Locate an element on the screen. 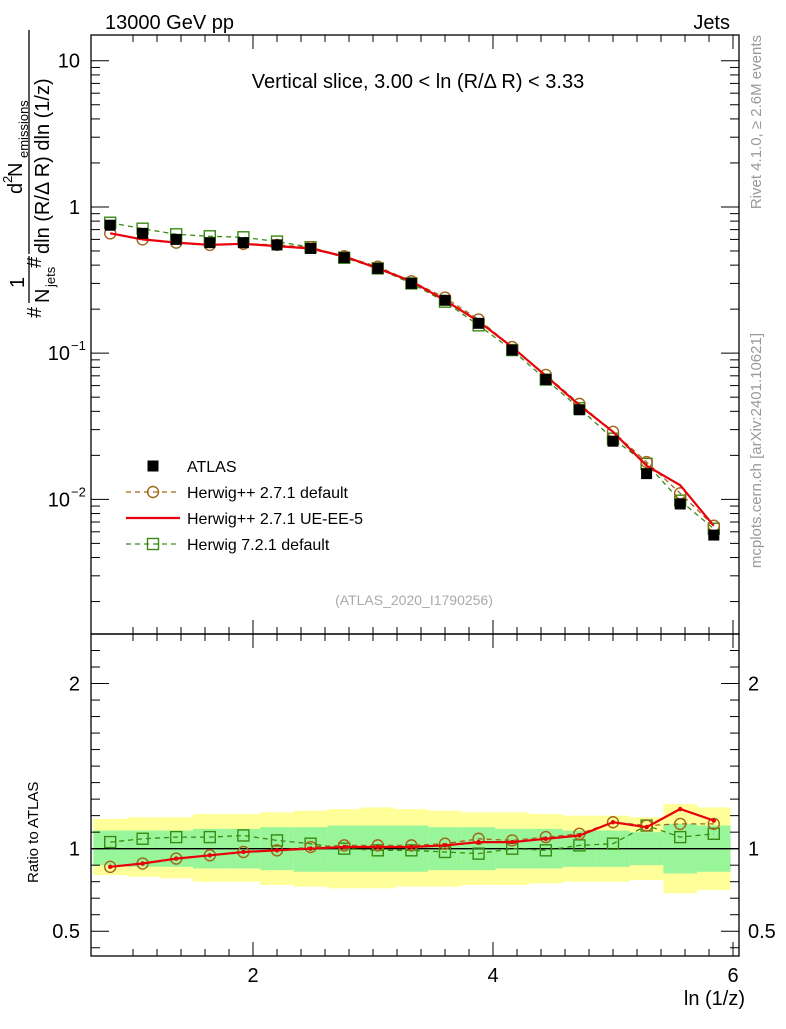 This screenshot has height=1029, width=786. energy-label: 13000 GeV pp is located at coordinates (169, 23).